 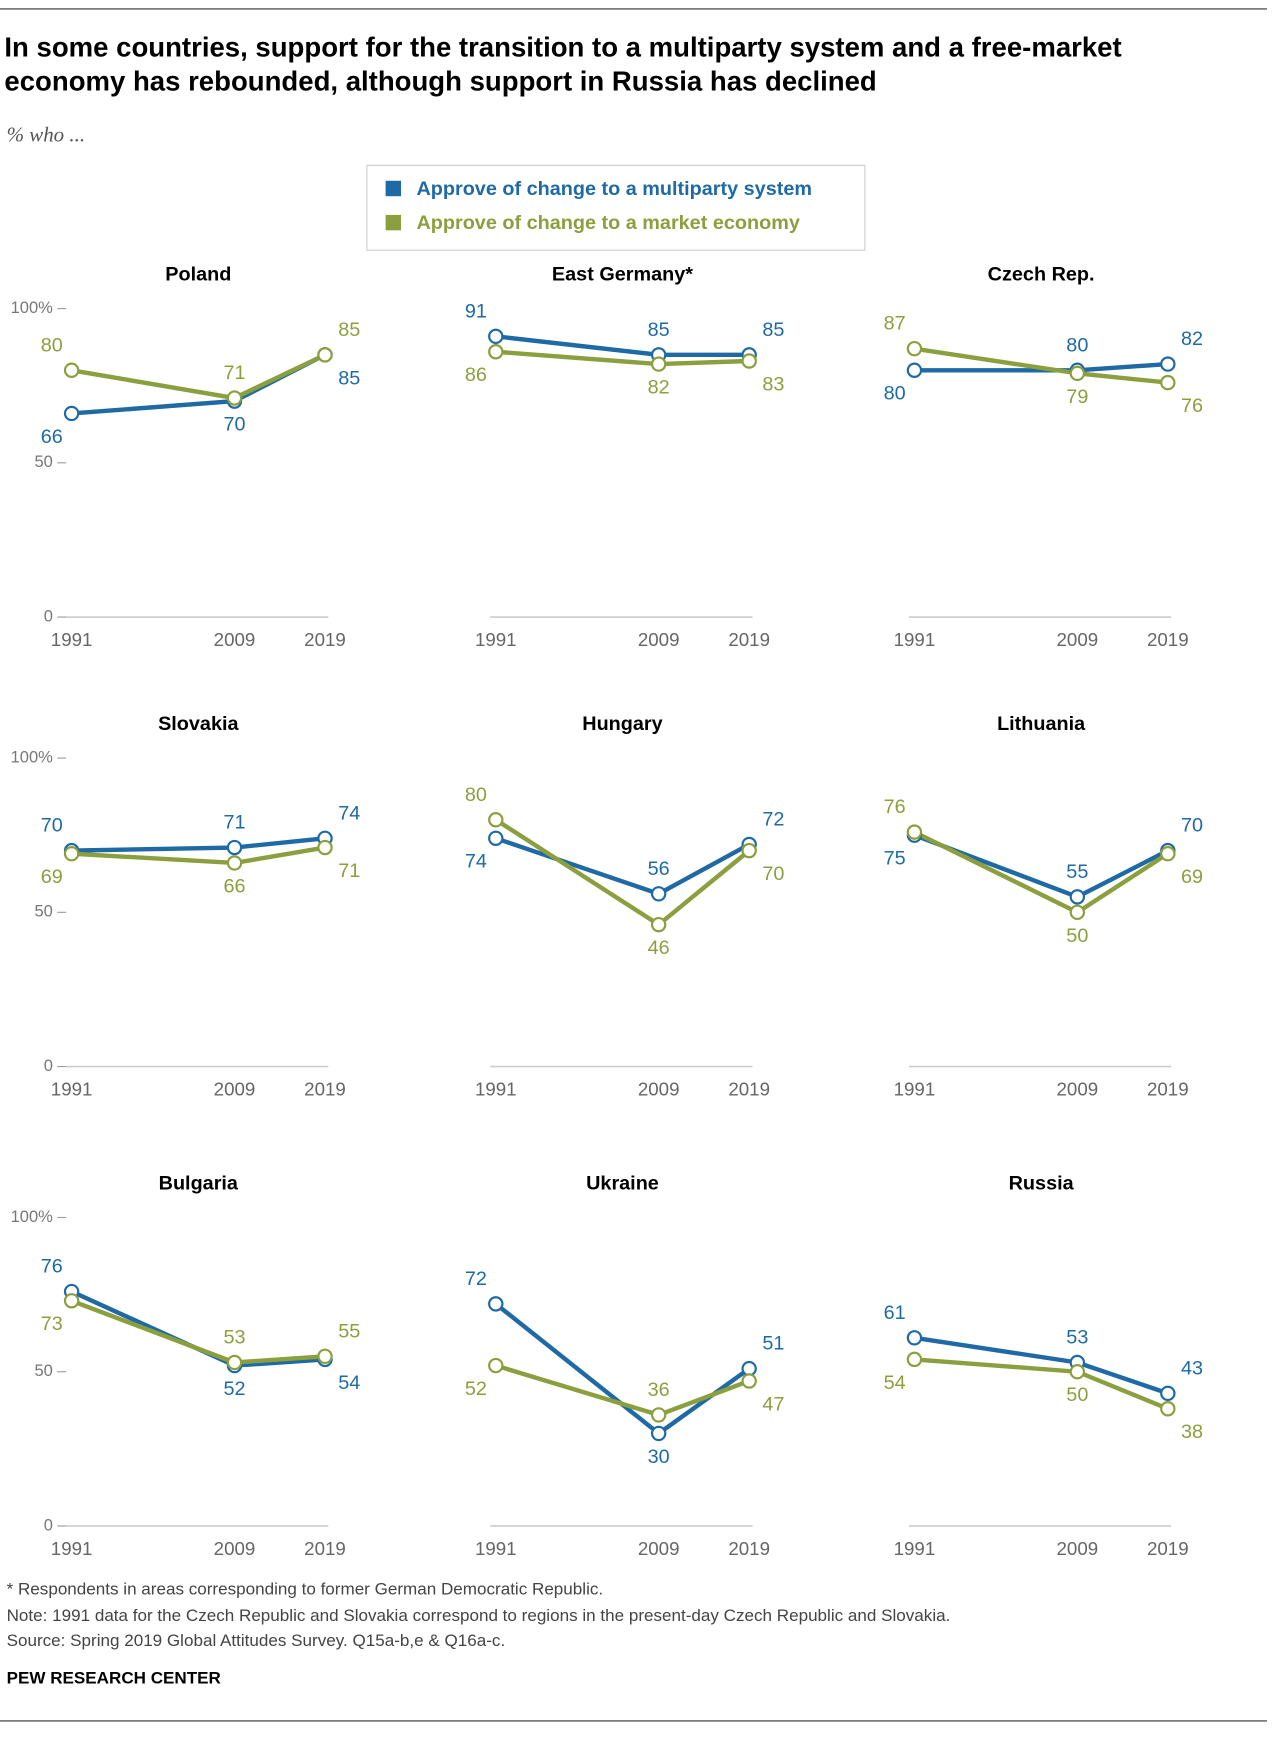 I want to click on value-label: 72, so click(x=476, y=1279).